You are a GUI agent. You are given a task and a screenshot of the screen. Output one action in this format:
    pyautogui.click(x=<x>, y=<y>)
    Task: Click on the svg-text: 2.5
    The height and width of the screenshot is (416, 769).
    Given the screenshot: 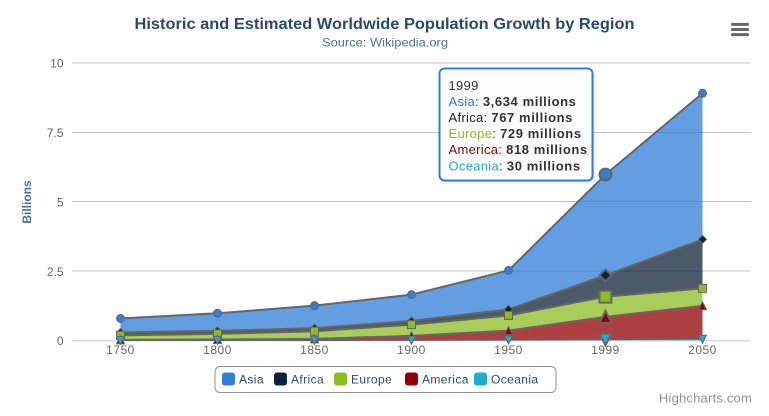 What is the action you would take?
    pyautogui.click(x=55, y=272)
    